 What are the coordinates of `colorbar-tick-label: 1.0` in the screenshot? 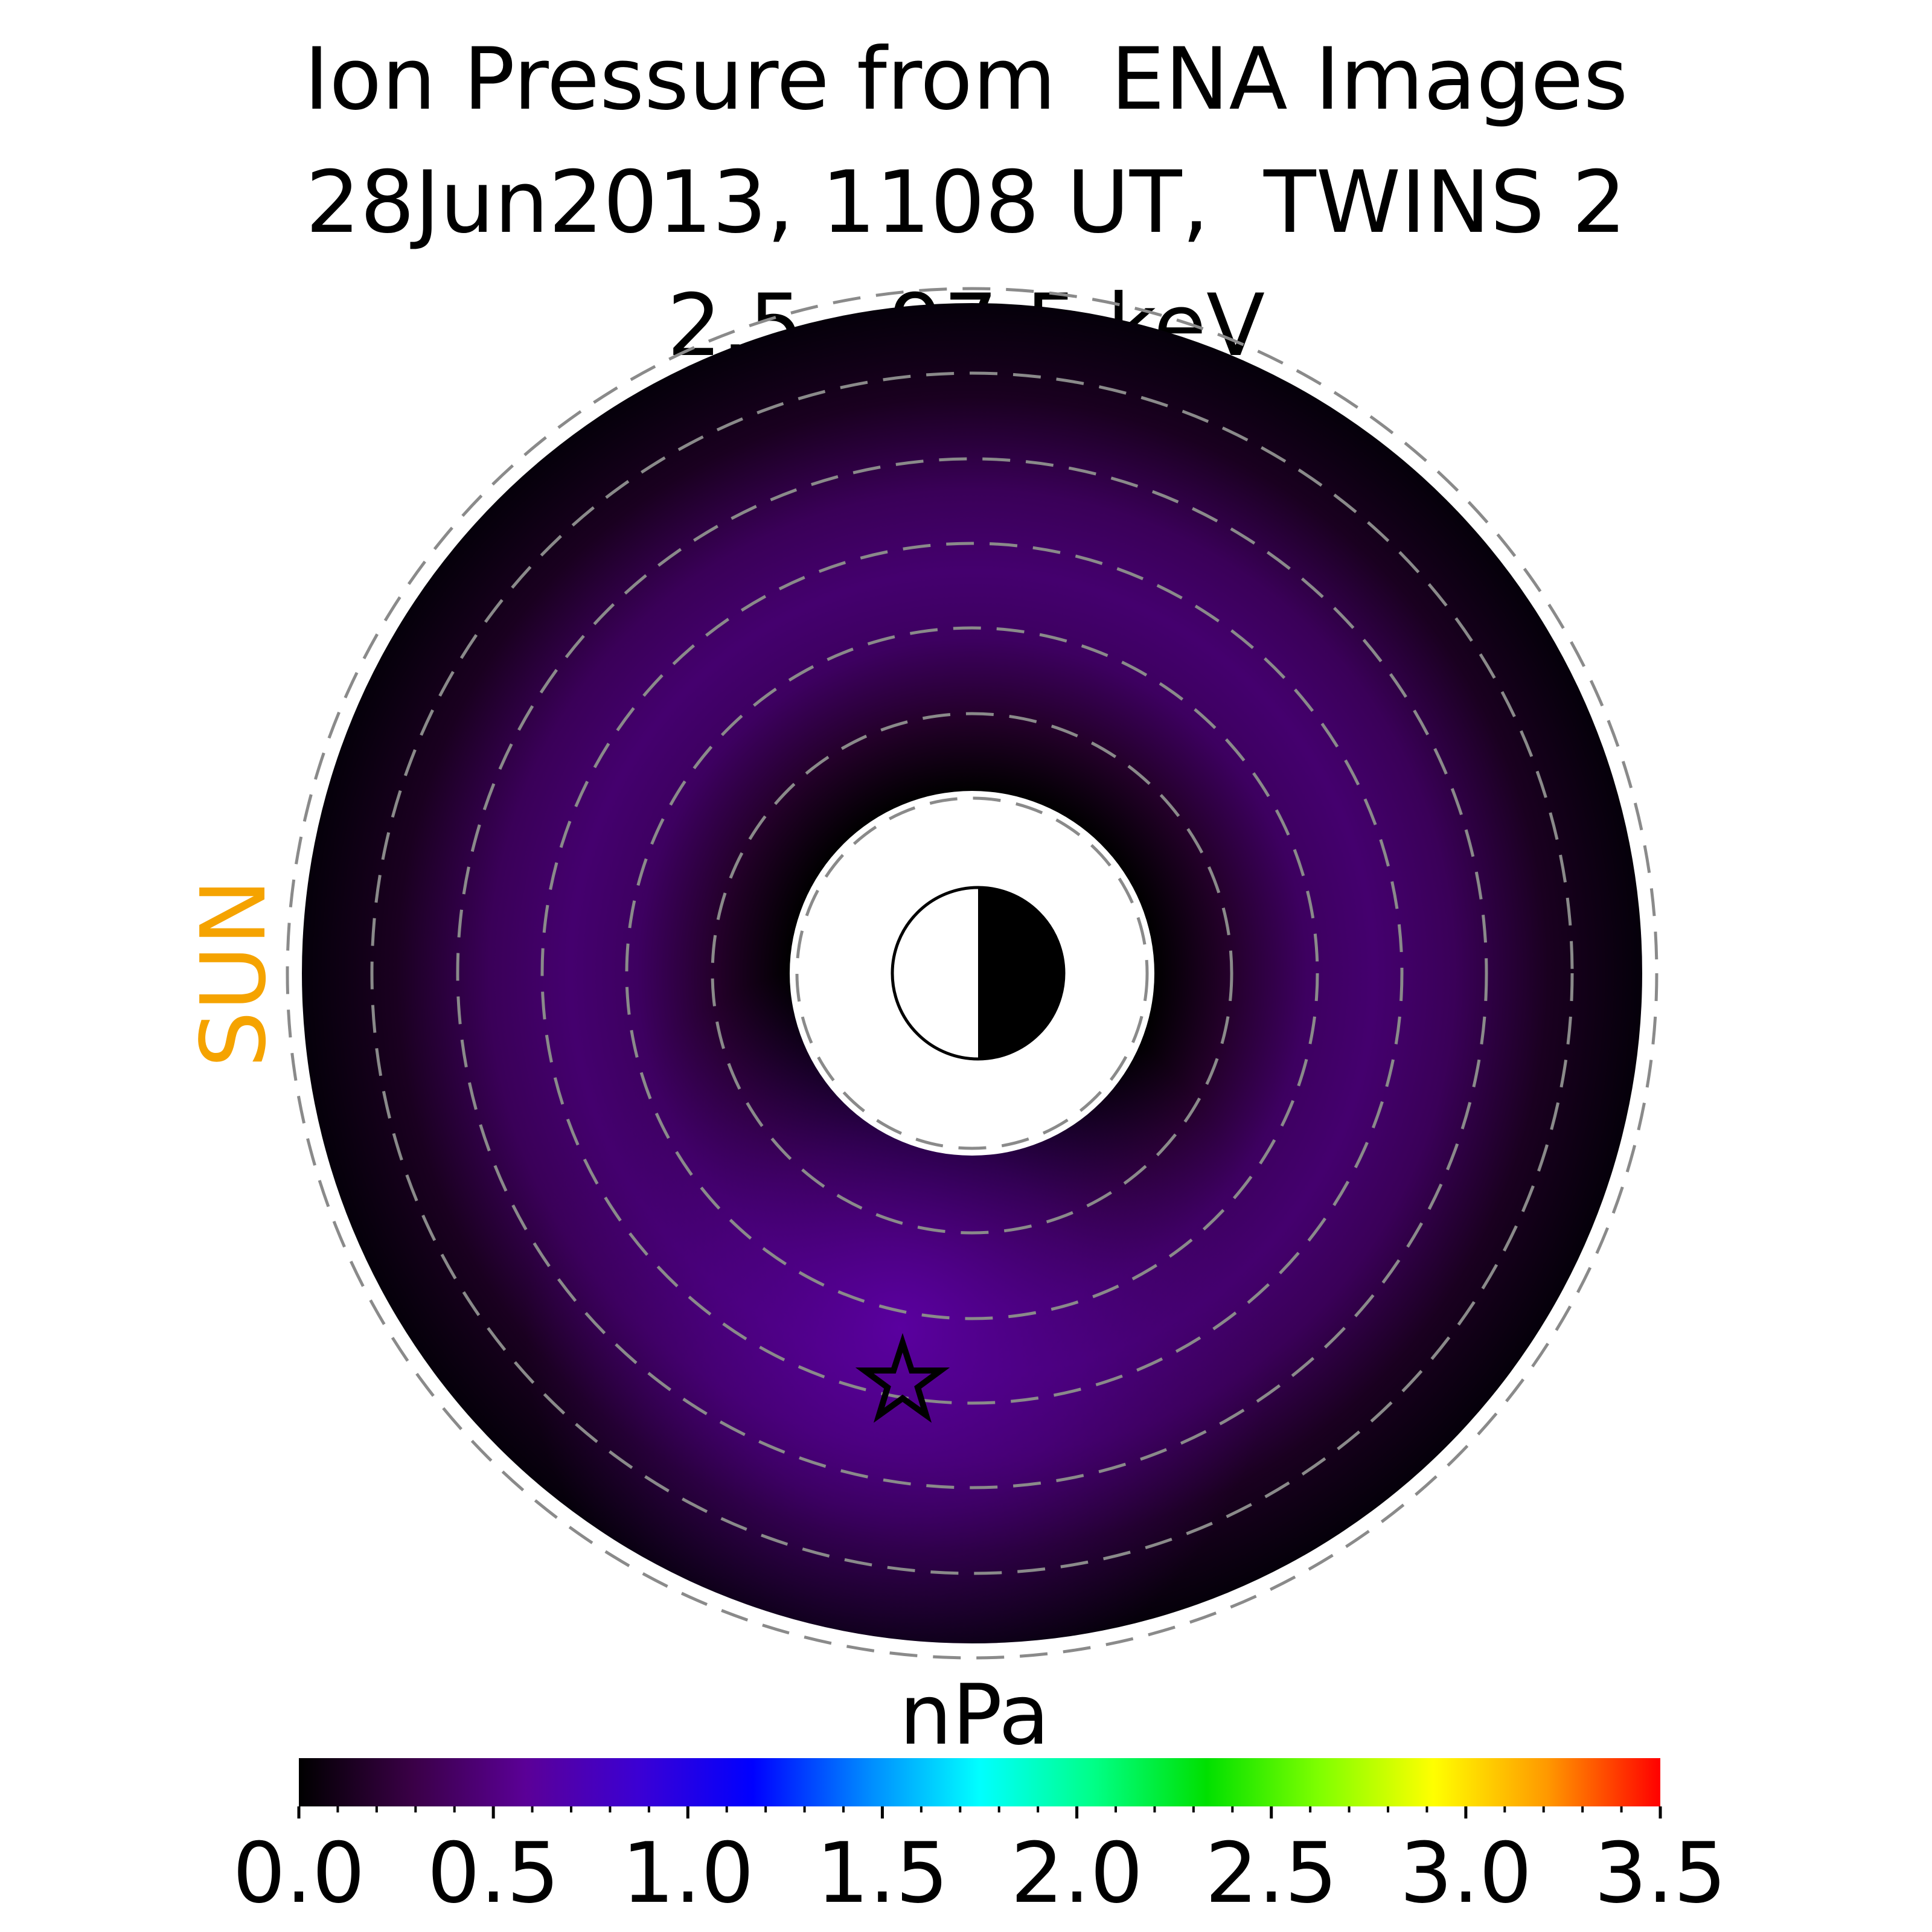 It's located at (688, 1873).